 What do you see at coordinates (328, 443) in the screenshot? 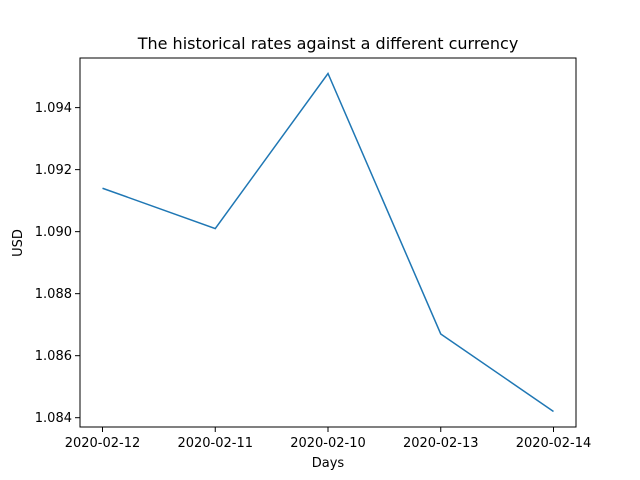
I see `x-tick-label: 2020-02-10` at bounding box center [328, 443].